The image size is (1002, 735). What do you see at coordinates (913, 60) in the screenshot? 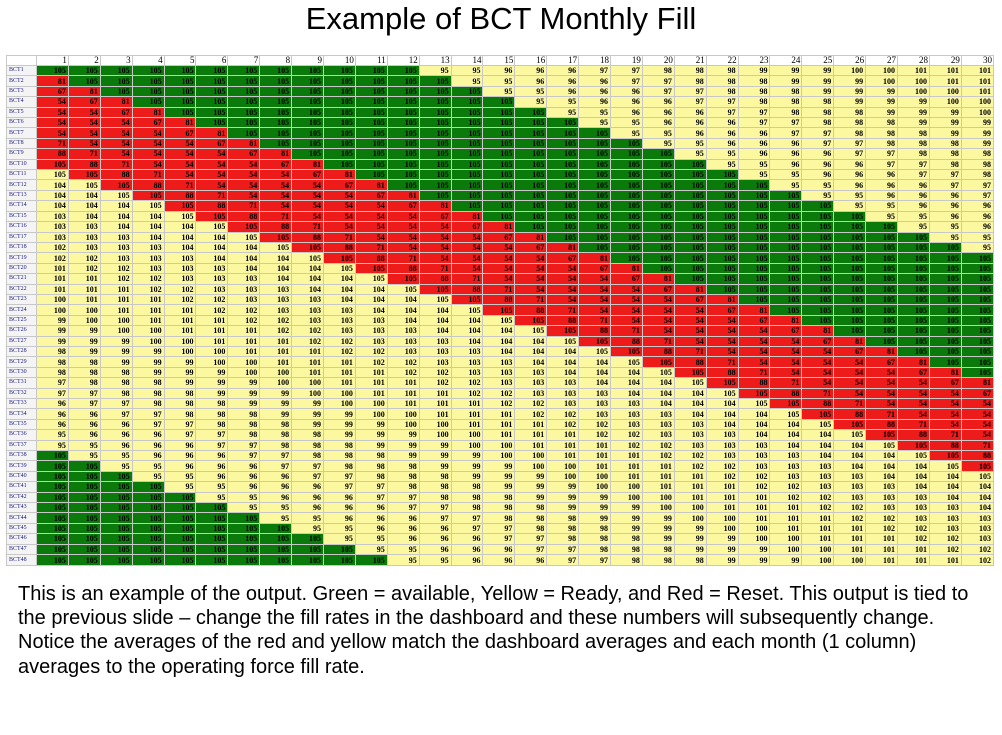
I see `column-header: 28` at bounding box center [913, 60].